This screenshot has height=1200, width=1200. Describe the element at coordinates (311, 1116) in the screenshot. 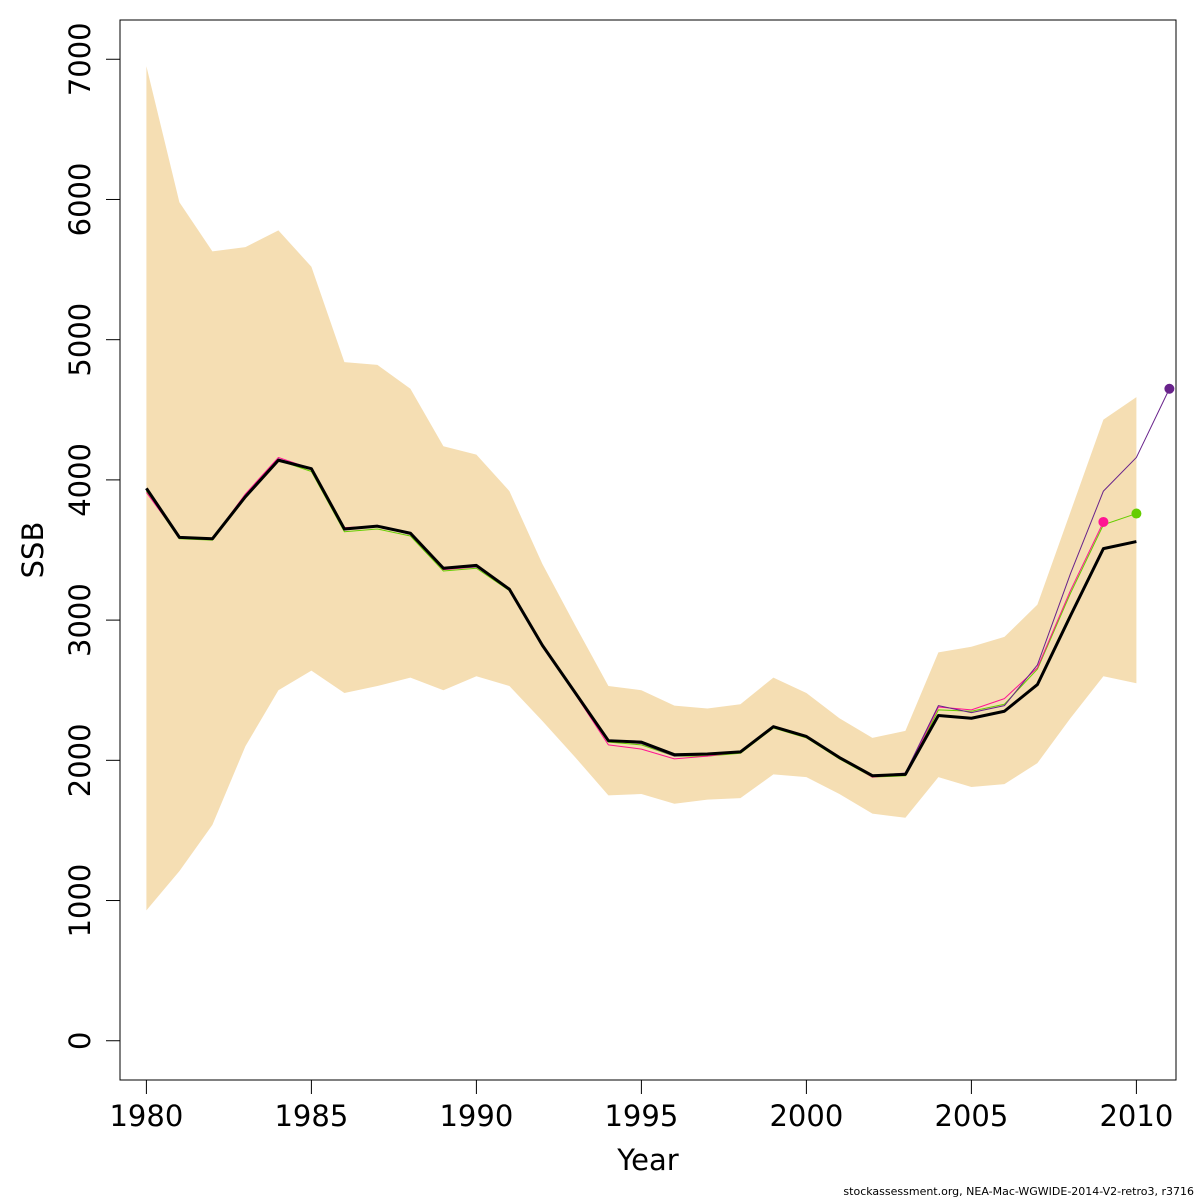

I see `x-tick-label: 1985` at that location.